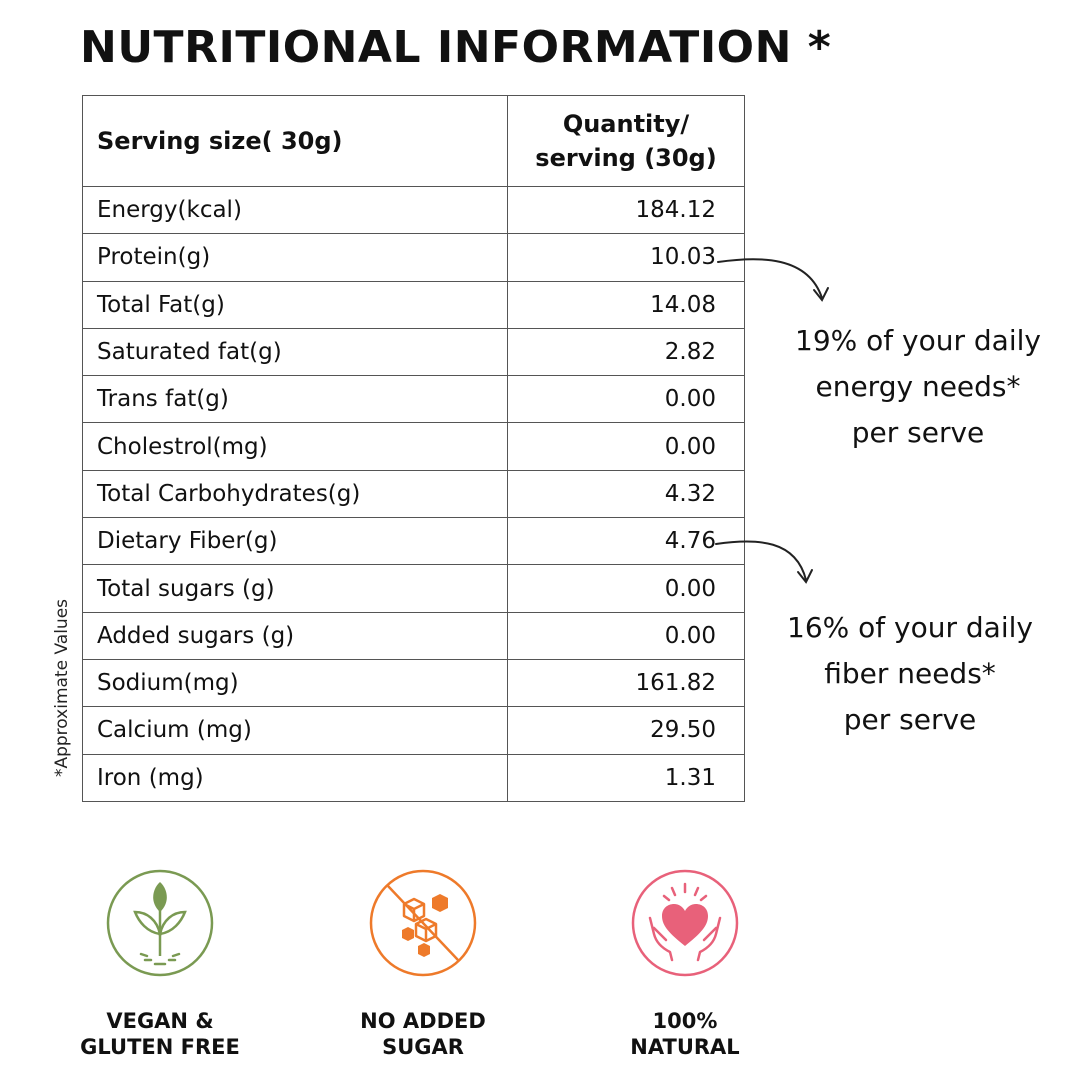  Describe the element at coordinates (423, 1047) in the screenshot. I see `sugar-badge-line2: SUGAR` at that location.